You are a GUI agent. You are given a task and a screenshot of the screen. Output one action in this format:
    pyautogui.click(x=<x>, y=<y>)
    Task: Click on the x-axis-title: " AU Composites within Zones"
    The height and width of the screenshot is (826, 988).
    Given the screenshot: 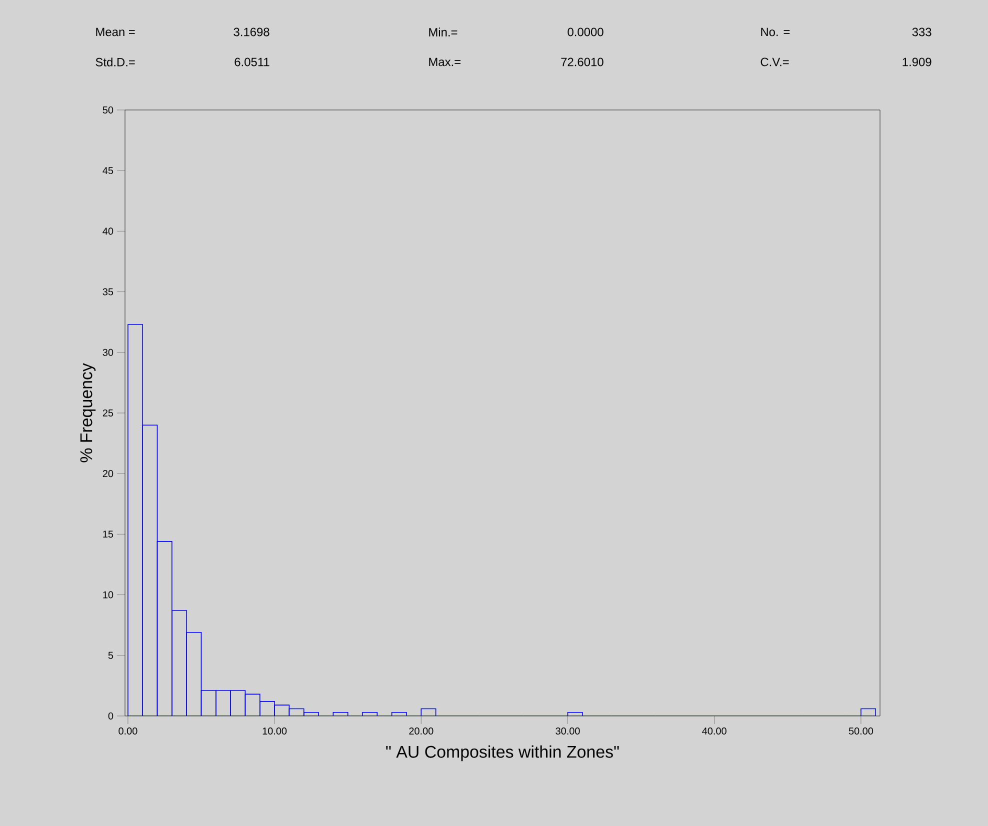 What is the action you would take?
    pyautogui.click(x=502, y=753)
    